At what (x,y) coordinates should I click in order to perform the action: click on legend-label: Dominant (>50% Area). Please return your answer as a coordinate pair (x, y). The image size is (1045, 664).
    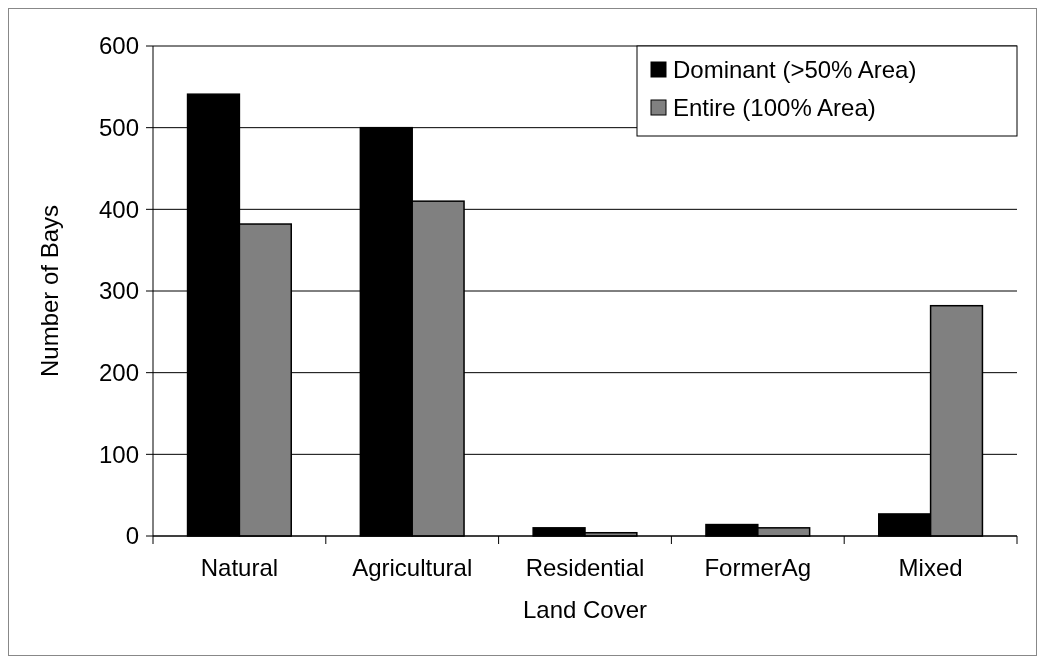
    Looking at the image, I should click on (795, 70).